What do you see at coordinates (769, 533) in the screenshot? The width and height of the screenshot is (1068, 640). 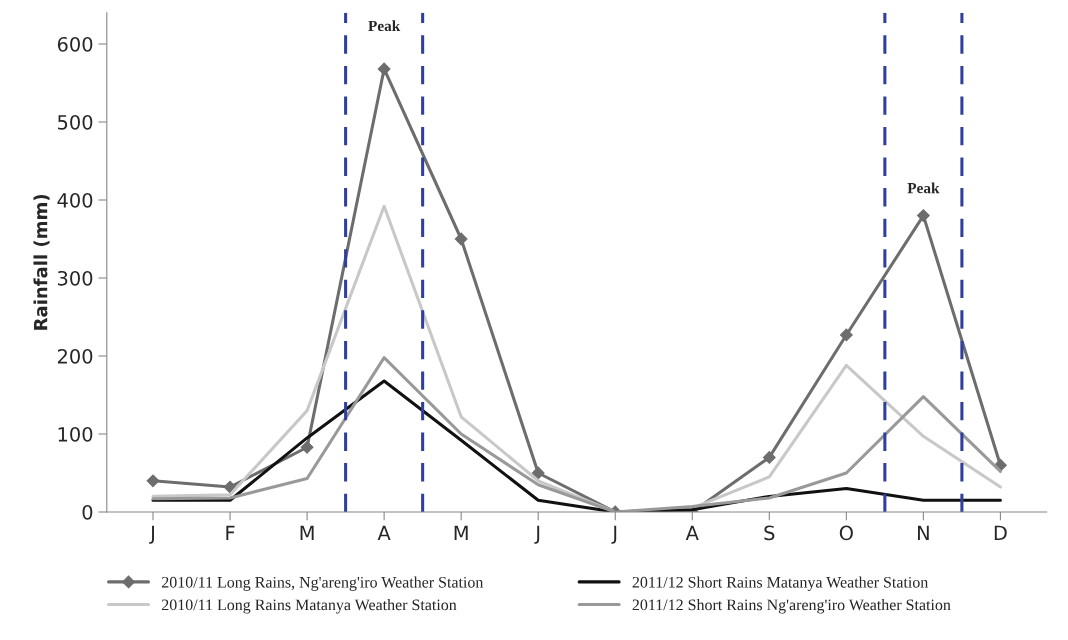 I see `x-tick-label: S` at bounding box center [769, 533].